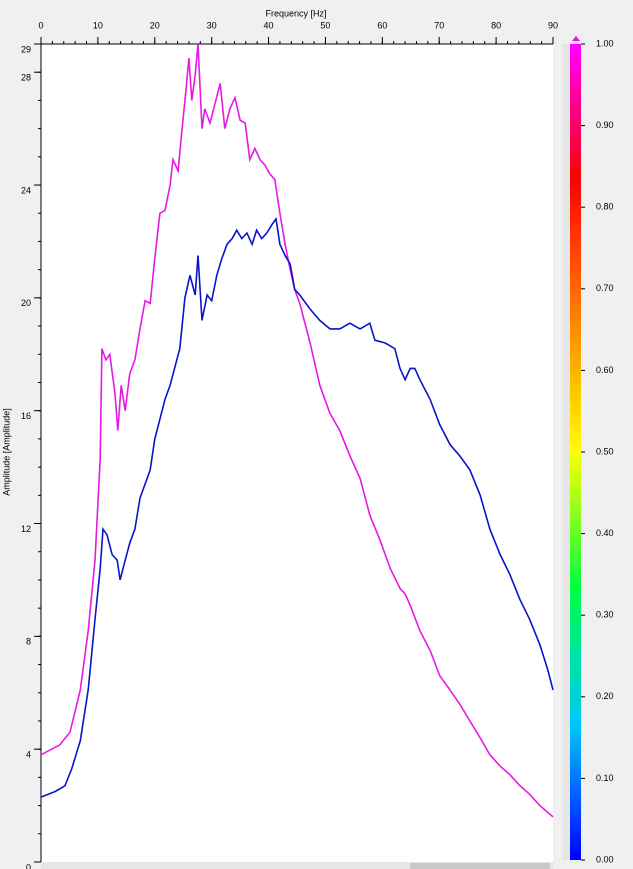 The width and height of the screenshot is (633, 869). Describe the element at coordinates (605, 533) in the screenshot. I see `colorbar-tick-label: 0.40` at that location.